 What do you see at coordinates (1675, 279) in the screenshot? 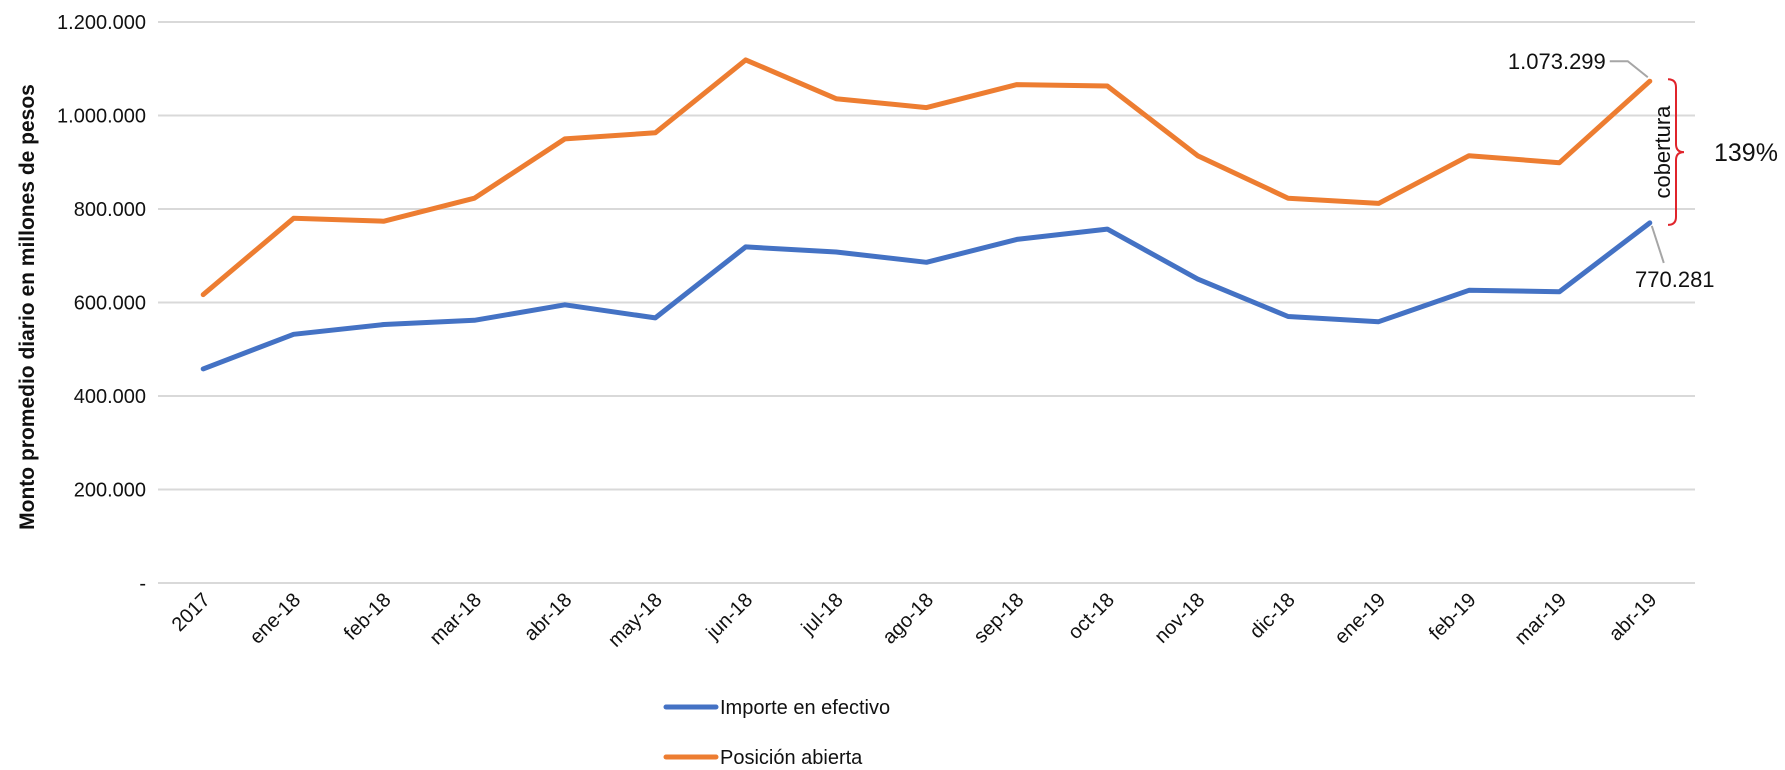
I see `annotation-bottom-value: 770.281` at bounding box center [1675, 279].